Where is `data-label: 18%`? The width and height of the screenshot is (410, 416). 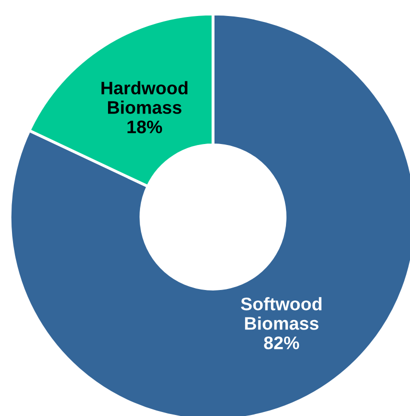 data-label: 18% is located at coordinates (145, 127).